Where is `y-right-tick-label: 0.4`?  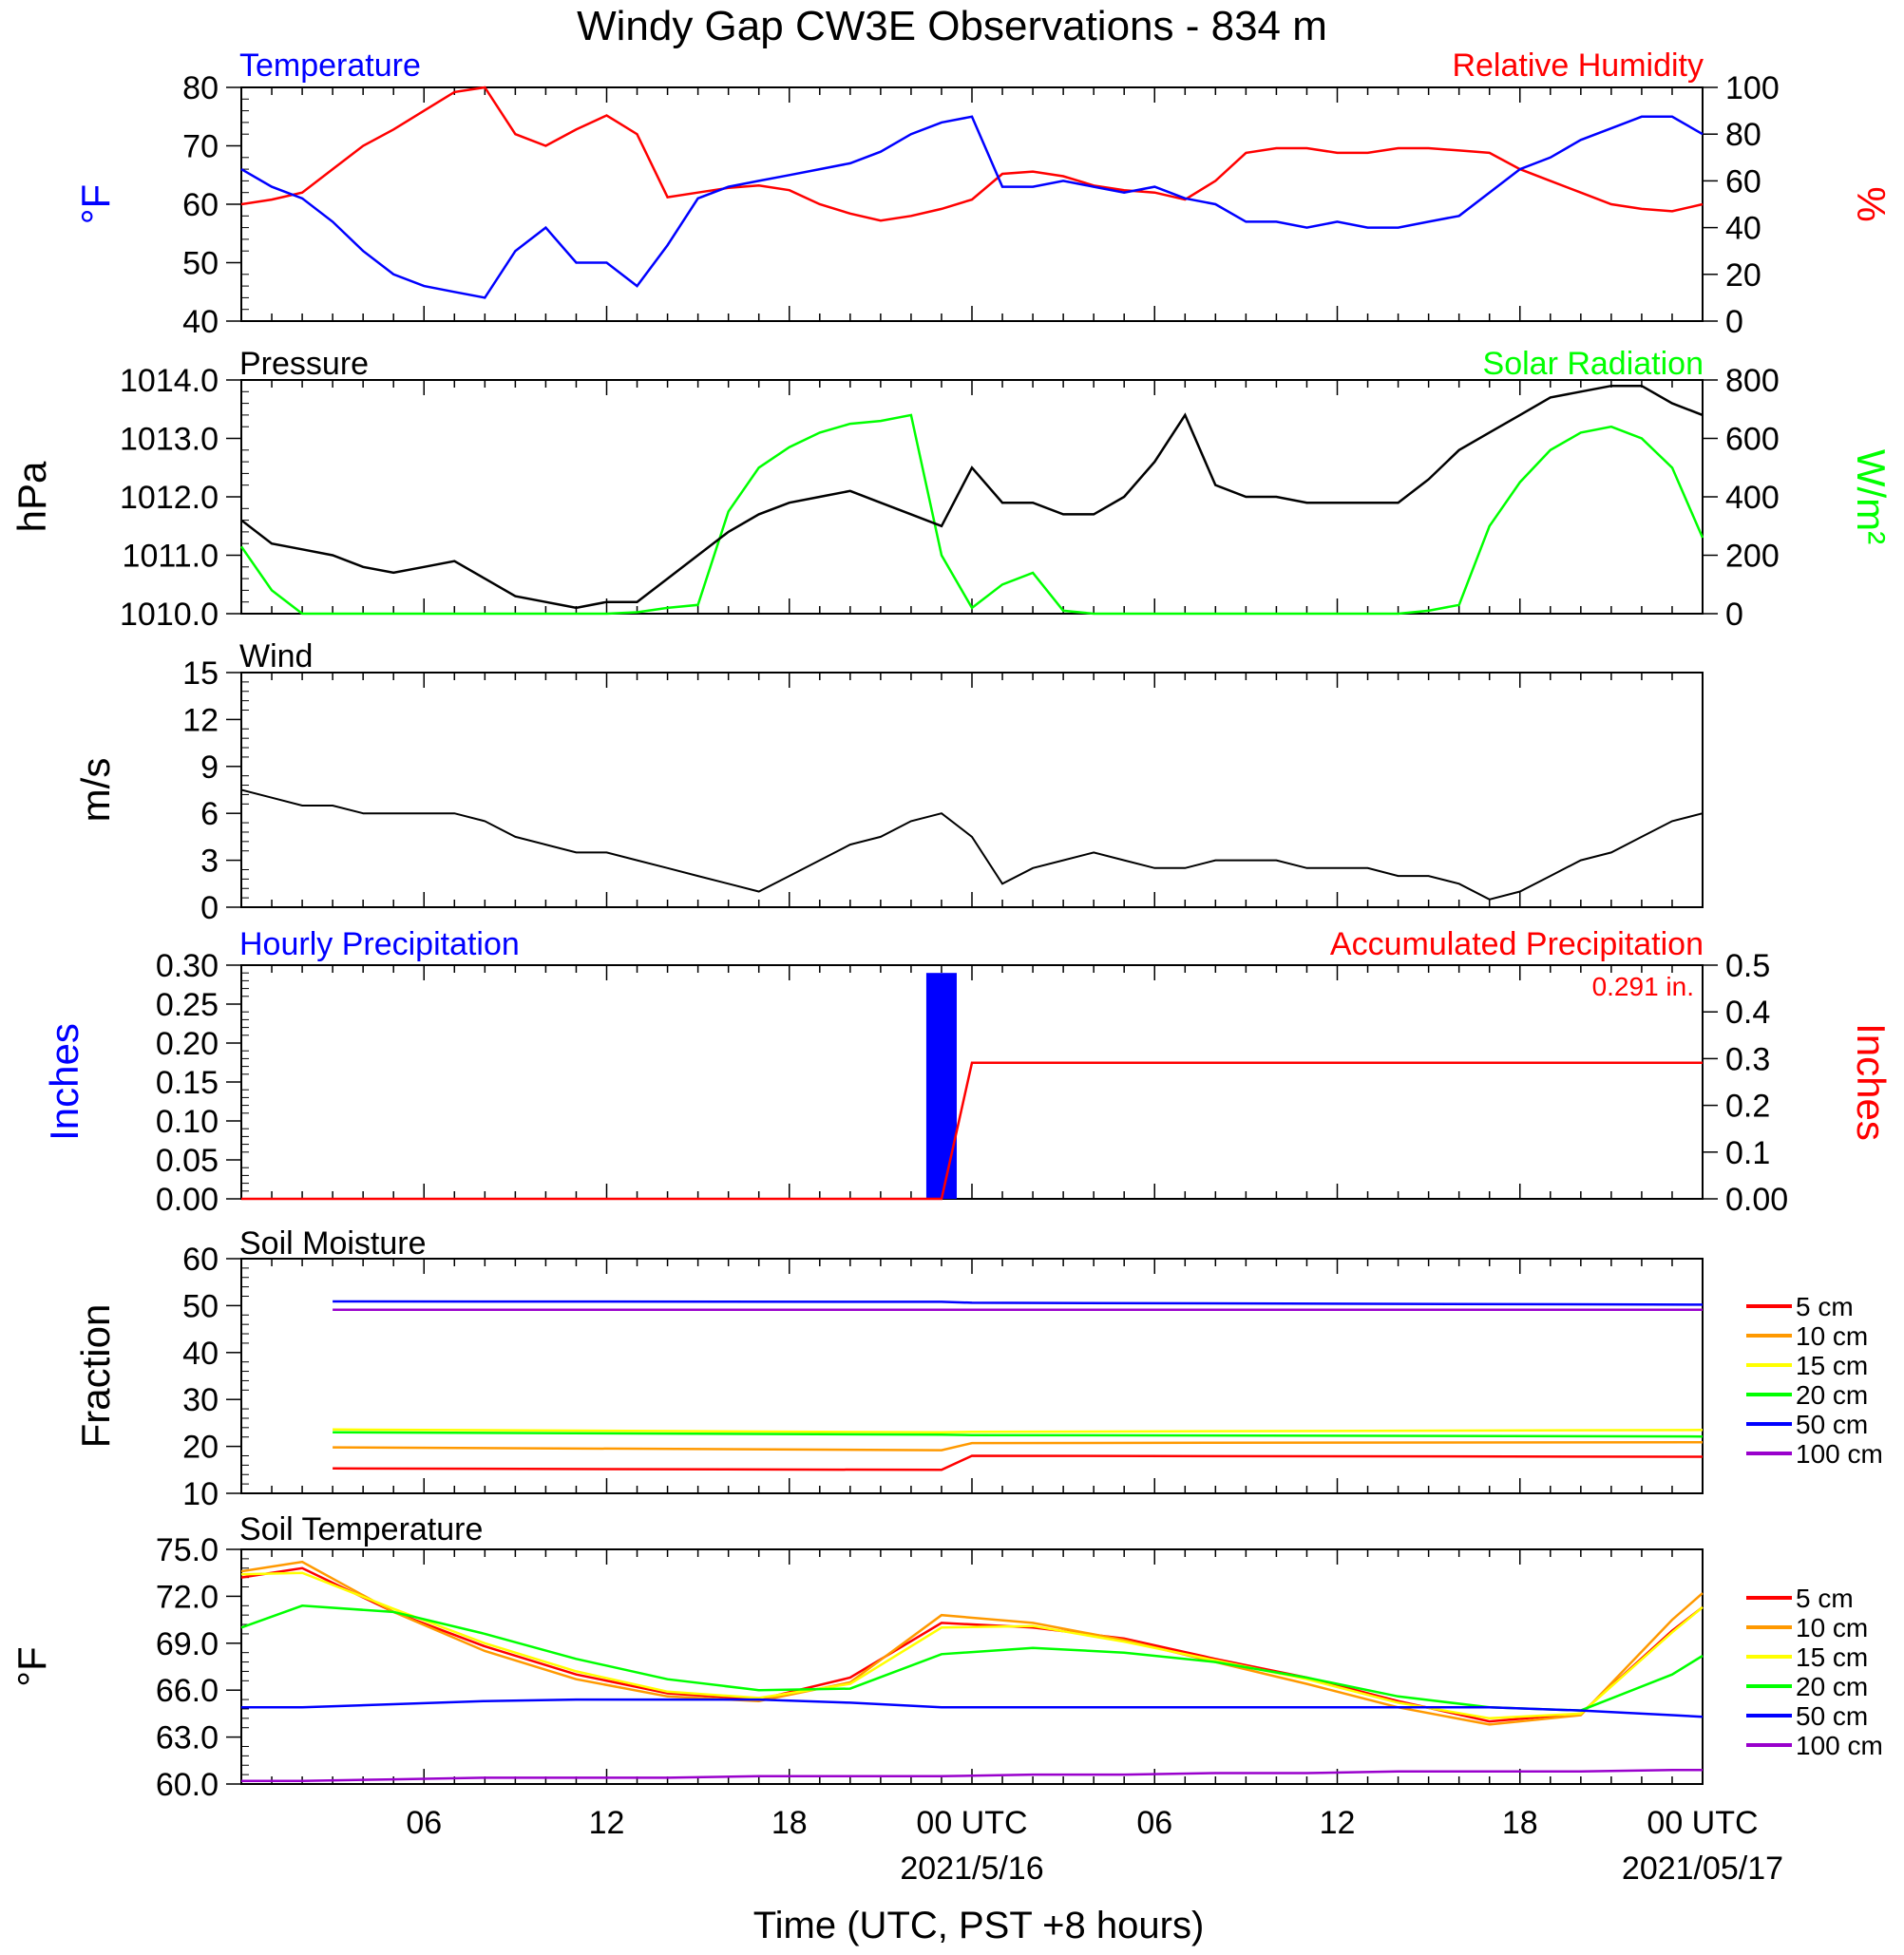 y-right-tick-label: 0.4 is located at coordinates (1748, 1013).